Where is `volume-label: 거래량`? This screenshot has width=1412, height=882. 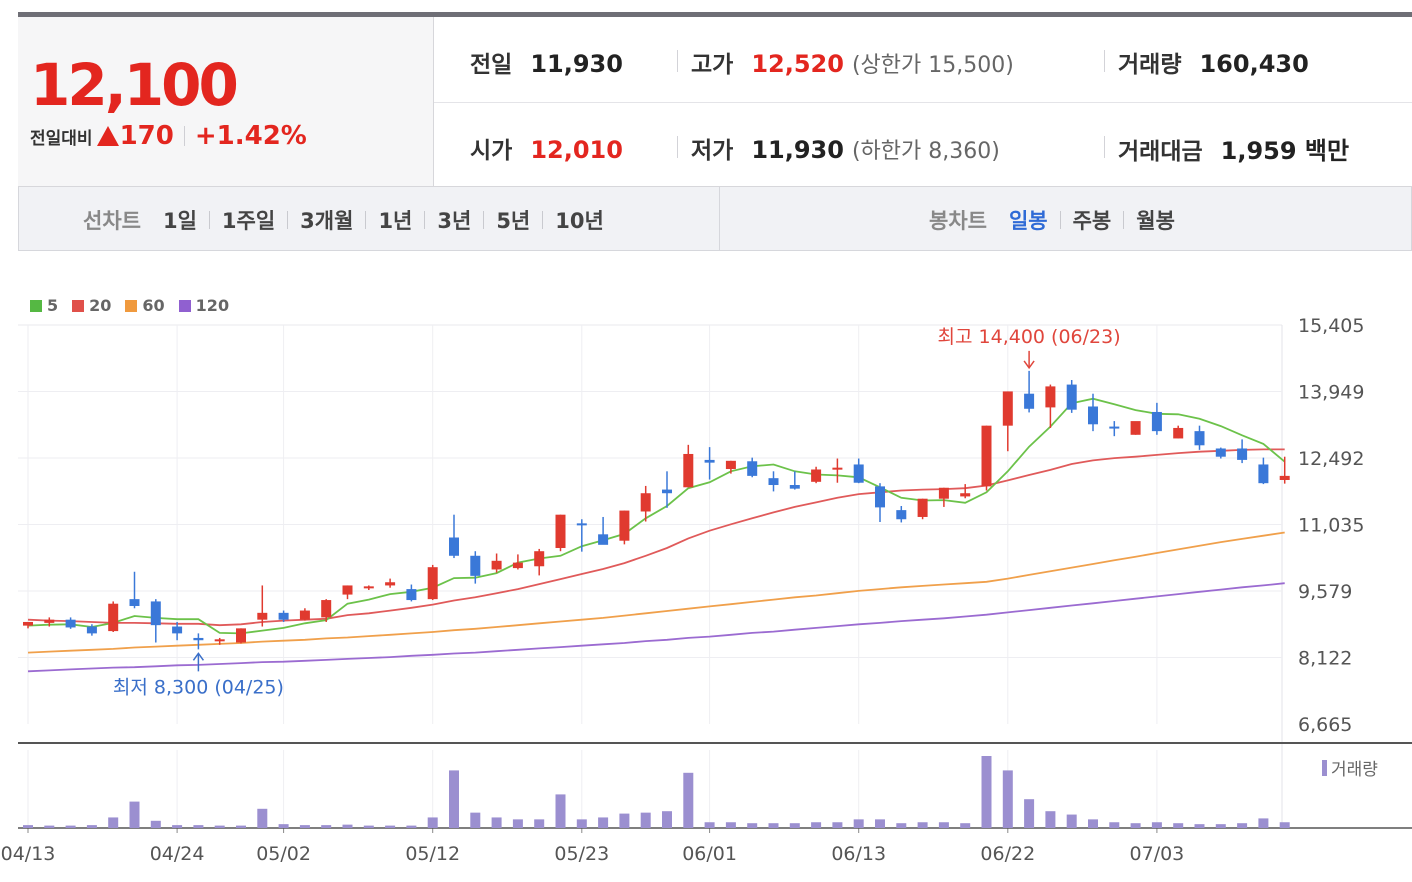
volume-label: 거래량 is located at coordinates (1150, 65).